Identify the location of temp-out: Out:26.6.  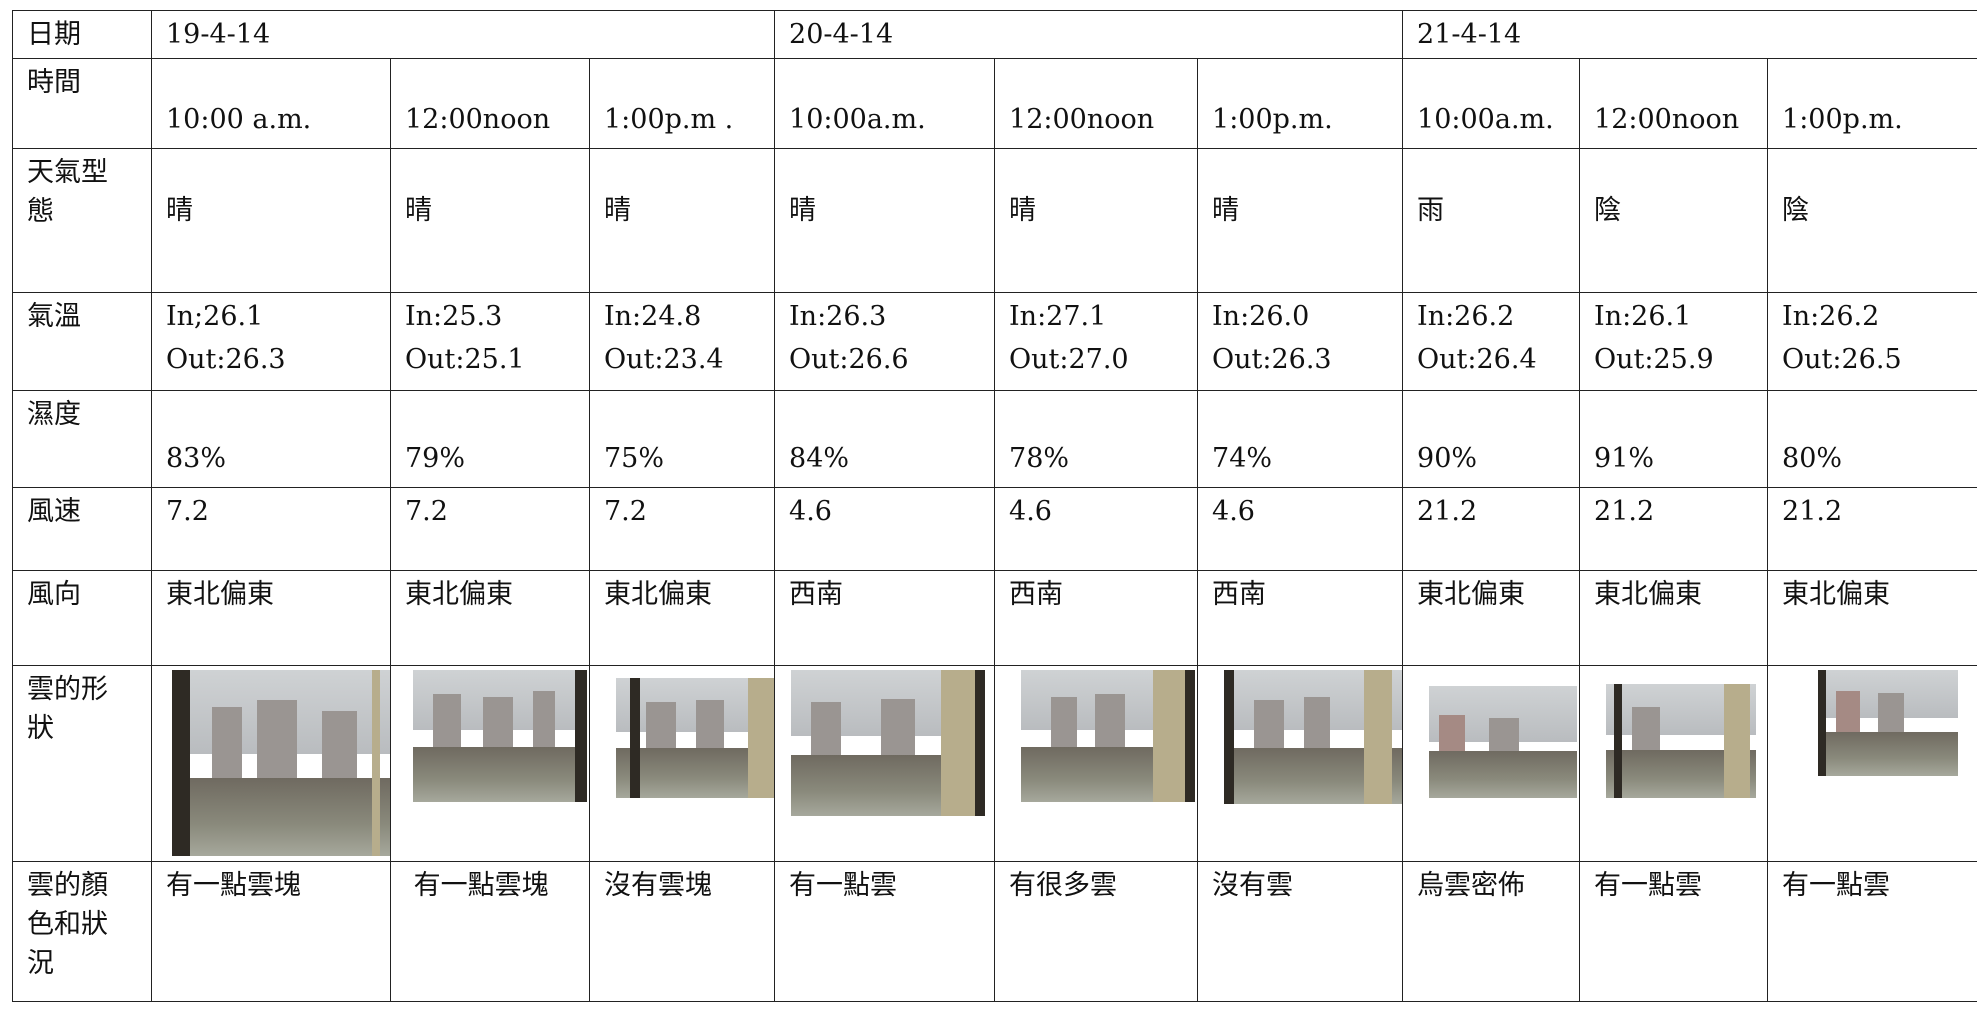
(849, 360).